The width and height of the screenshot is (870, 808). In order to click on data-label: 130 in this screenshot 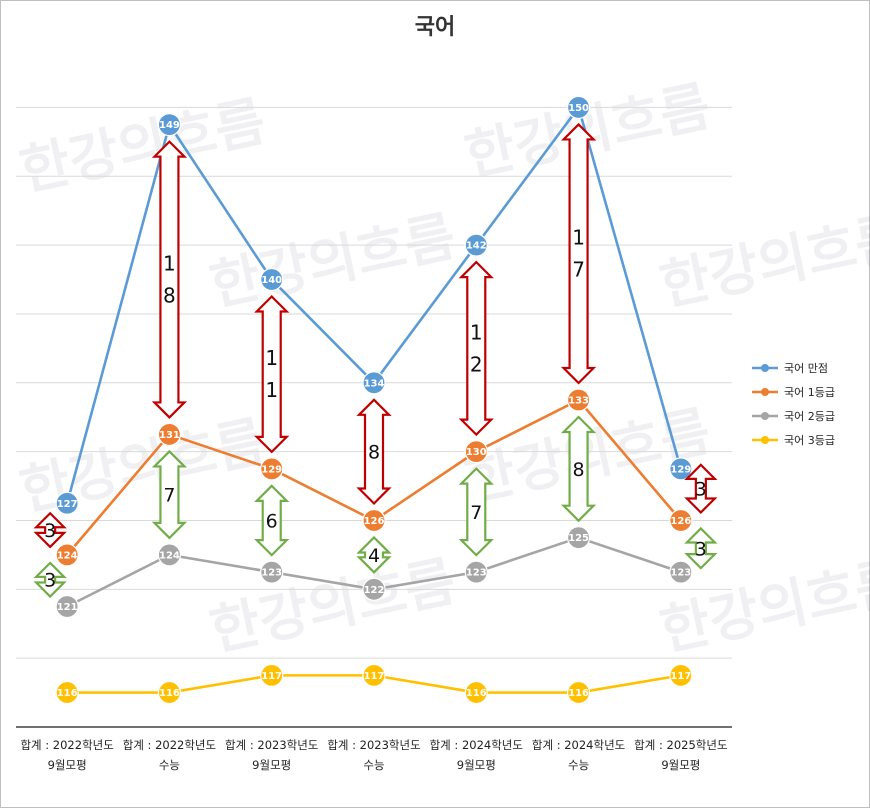, I will do `click(476, 452)`.